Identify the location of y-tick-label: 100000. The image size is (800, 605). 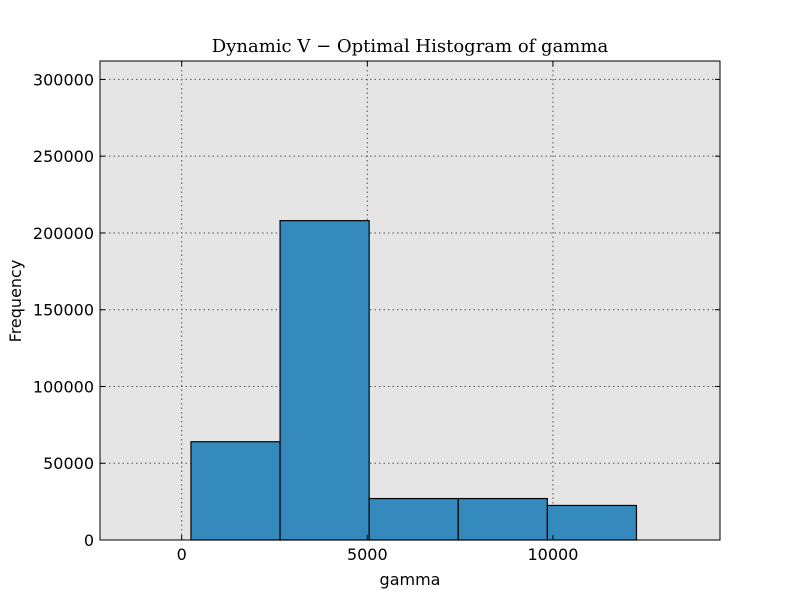
(63, 386).